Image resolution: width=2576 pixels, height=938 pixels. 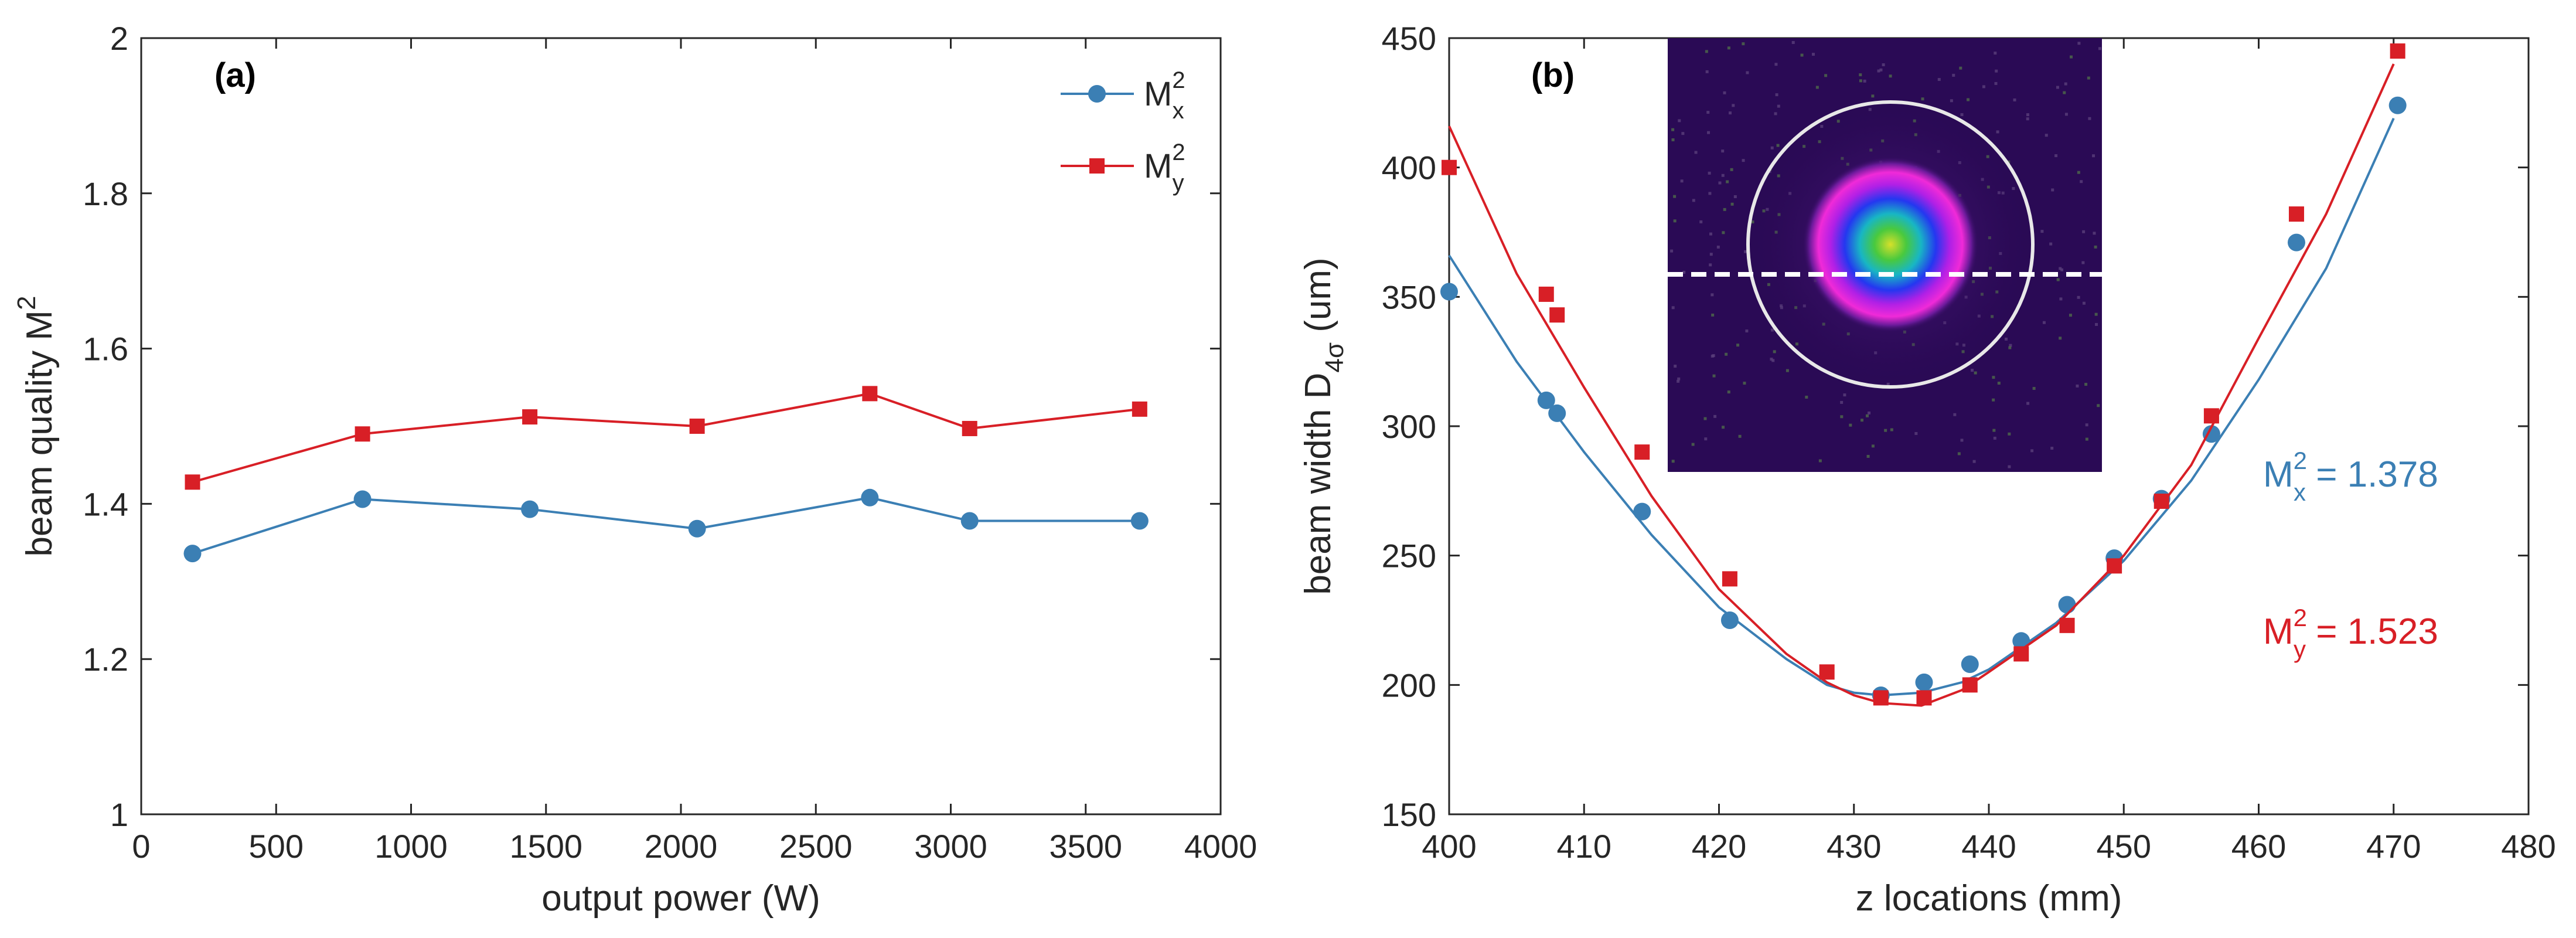 What do you see at coordinates (2300, 649) in the screenshot?
I see `annotation-my-sub: y` at bounding box center [2300, 649].